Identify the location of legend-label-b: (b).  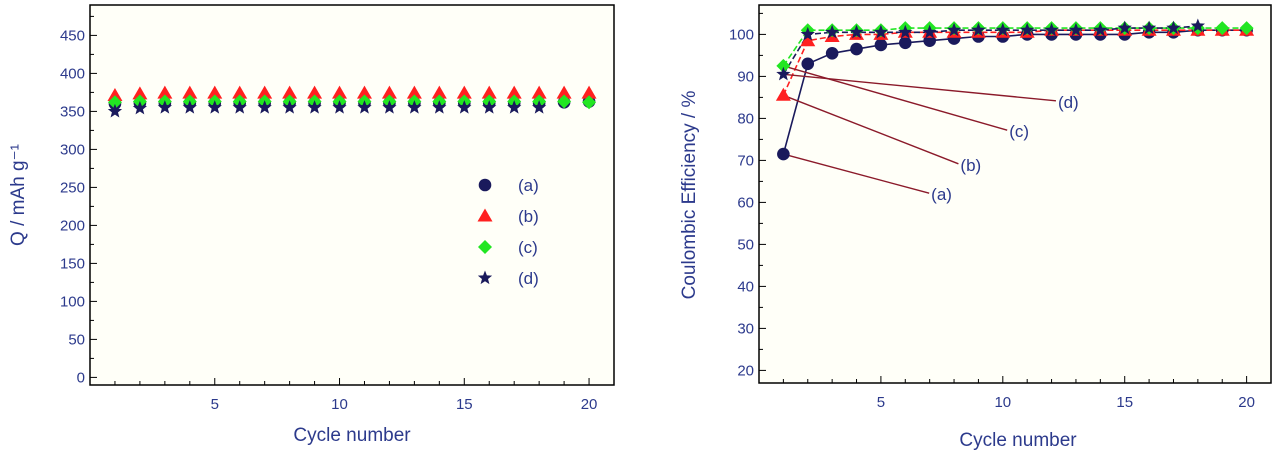
(528, 216).